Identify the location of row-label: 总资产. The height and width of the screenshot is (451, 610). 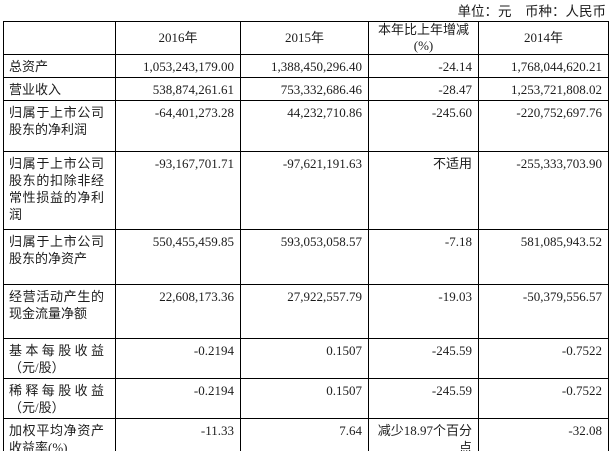
(59, 66).